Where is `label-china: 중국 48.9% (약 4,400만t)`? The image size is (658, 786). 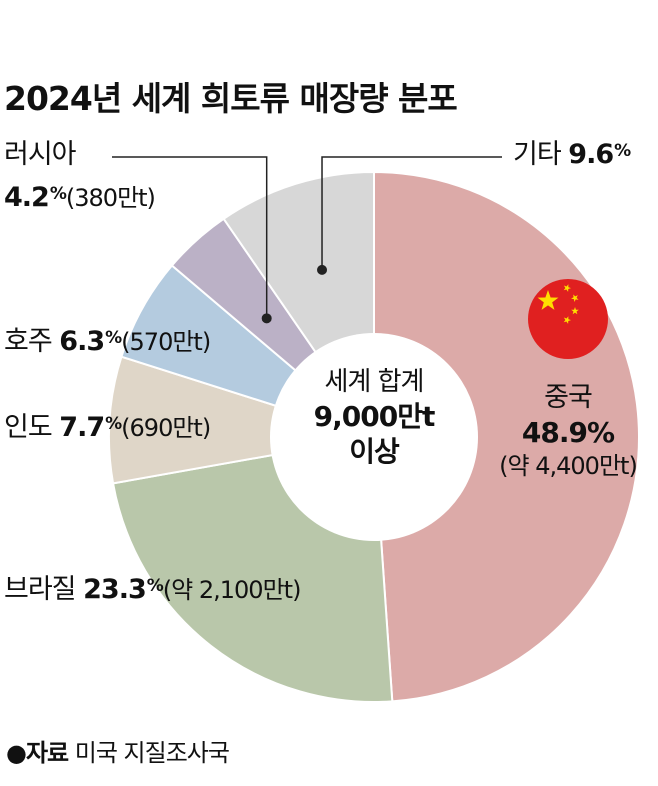 label-china: 중국 48.9% (약 4,400만t) is located at coordinates (568, 431).